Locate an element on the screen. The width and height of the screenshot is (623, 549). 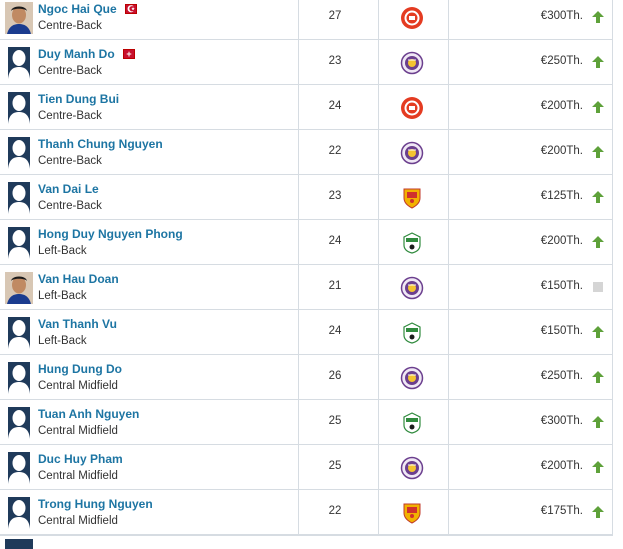
player-name-link: Van Dai Le is located at coordinates (68, 189).